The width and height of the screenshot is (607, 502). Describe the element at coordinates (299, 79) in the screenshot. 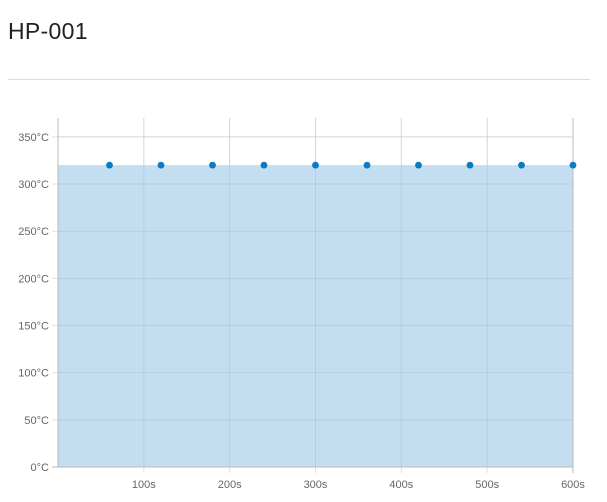

I see `header-divider` at that location.